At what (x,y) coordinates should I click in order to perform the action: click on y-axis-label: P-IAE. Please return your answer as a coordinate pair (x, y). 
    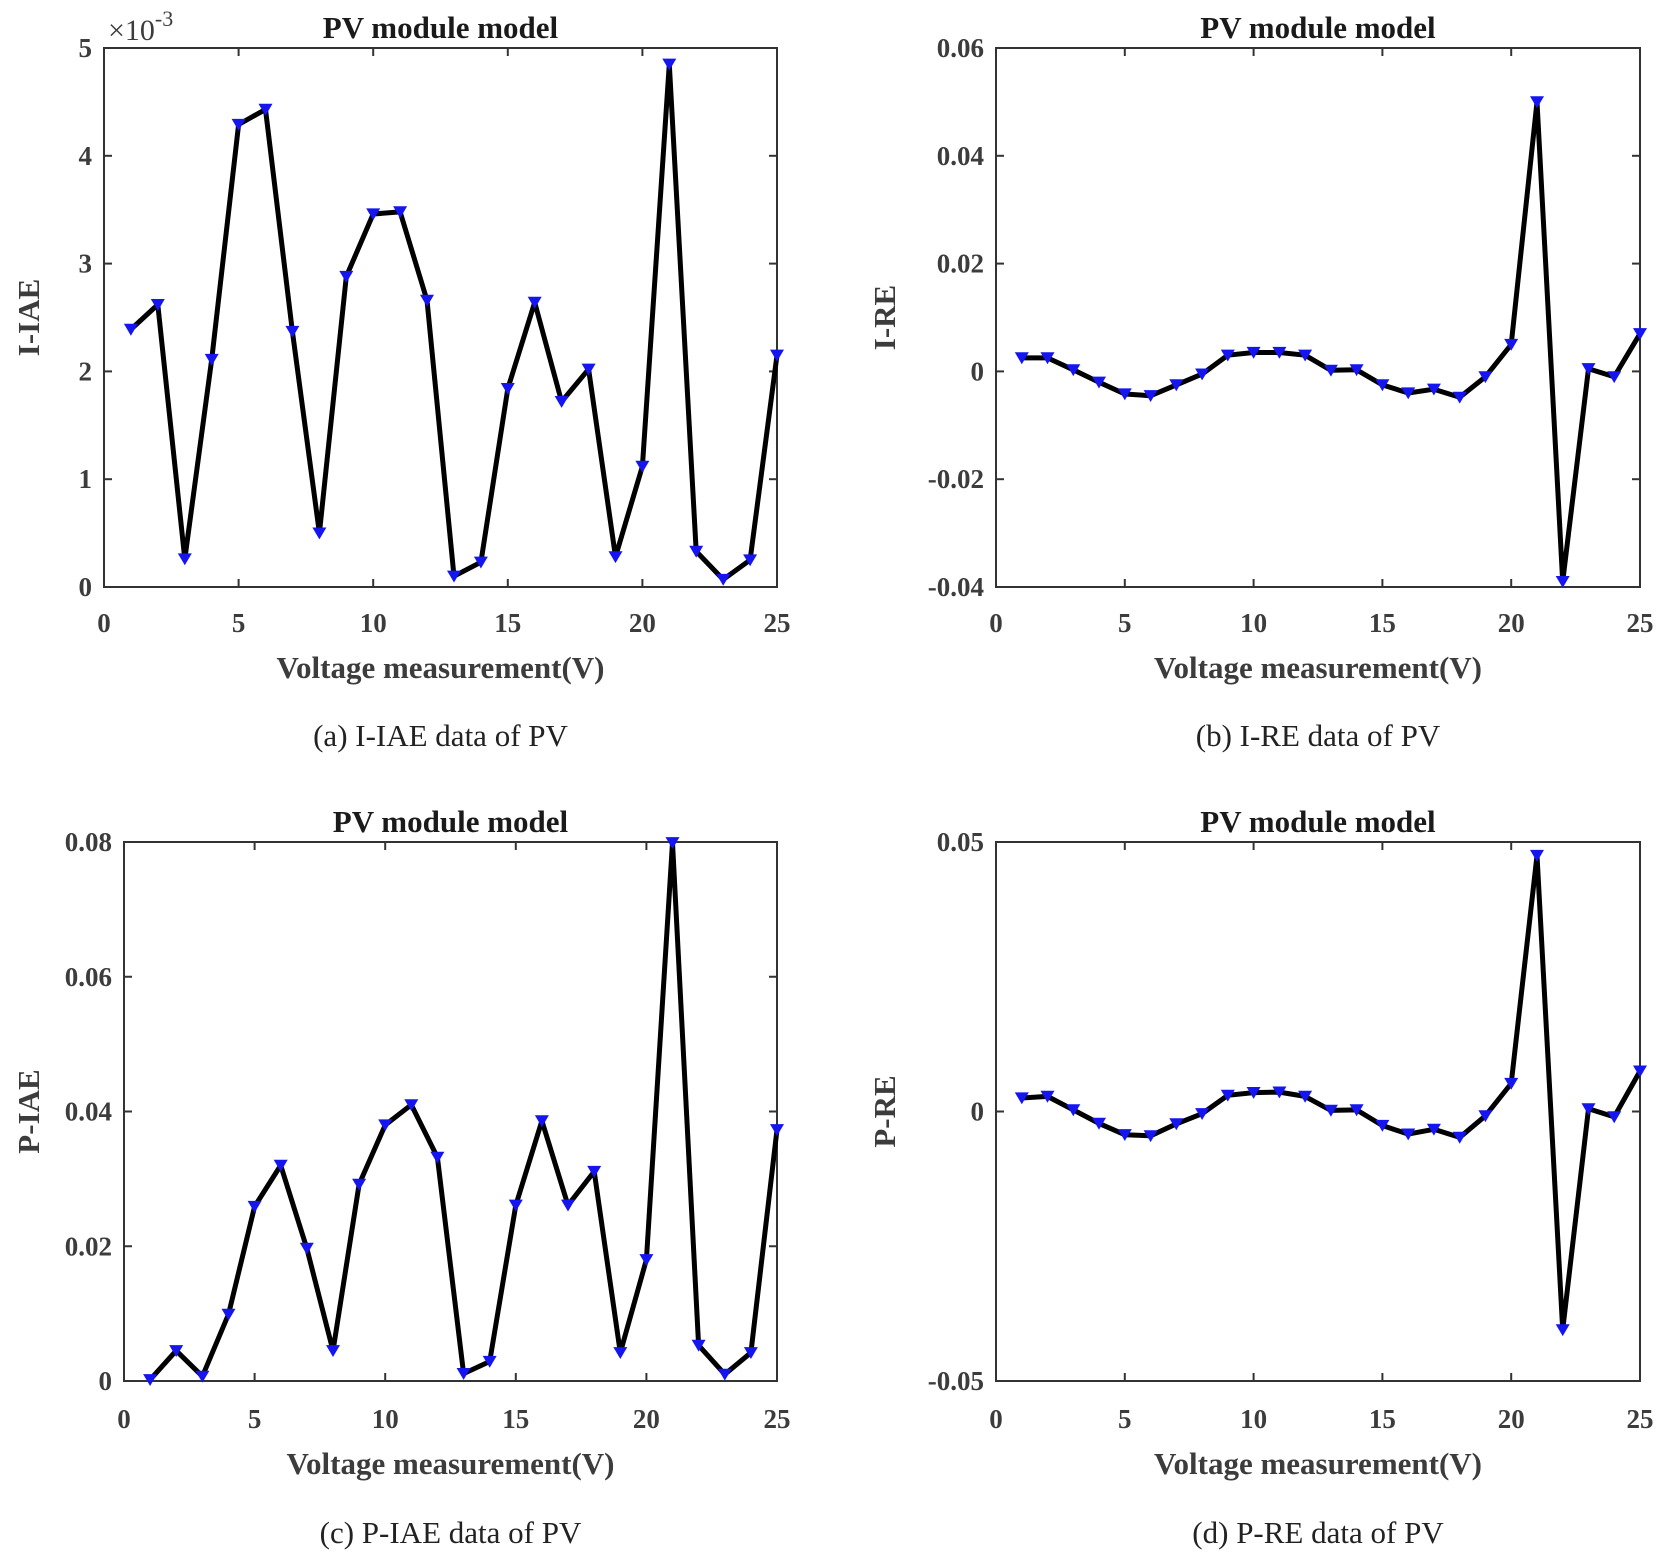
    Looking at the image, I should click on (28, 1111).